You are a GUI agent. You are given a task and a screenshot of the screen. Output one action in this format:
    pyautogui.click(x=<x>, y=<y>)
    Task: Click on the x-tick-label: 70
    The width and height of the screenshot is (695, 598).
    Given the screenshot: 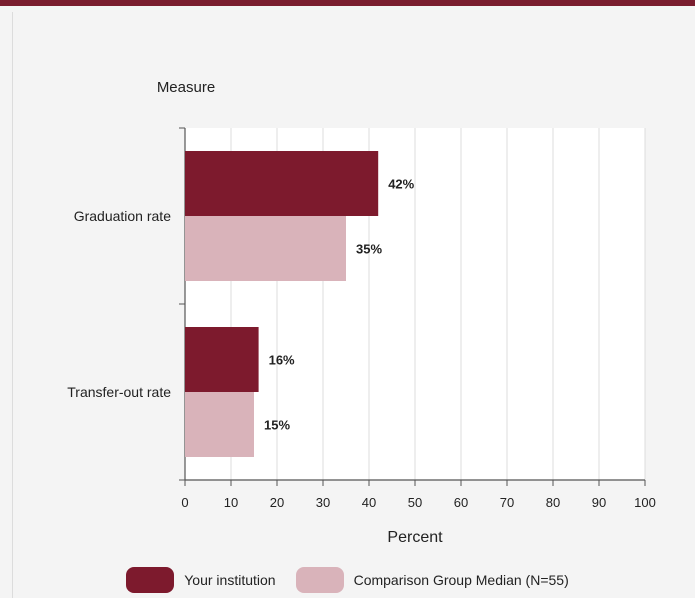 What is the action you would take?
    pyautogui.click(x=507, y=502)
    